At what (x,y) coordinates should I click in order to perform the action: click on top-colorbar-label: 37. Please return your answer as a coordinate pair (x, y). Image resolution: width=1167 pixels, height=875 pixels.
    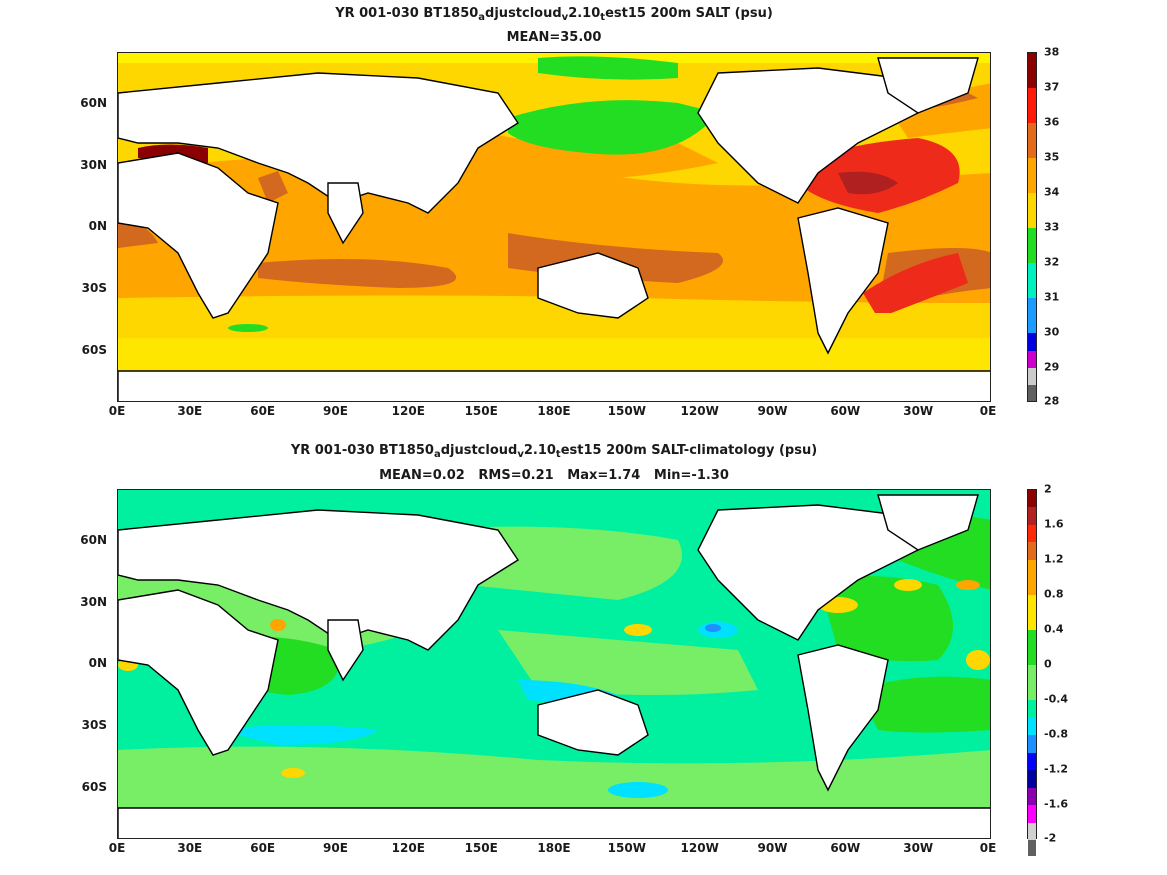
    Looking at the image, I should click on (1052, 87).